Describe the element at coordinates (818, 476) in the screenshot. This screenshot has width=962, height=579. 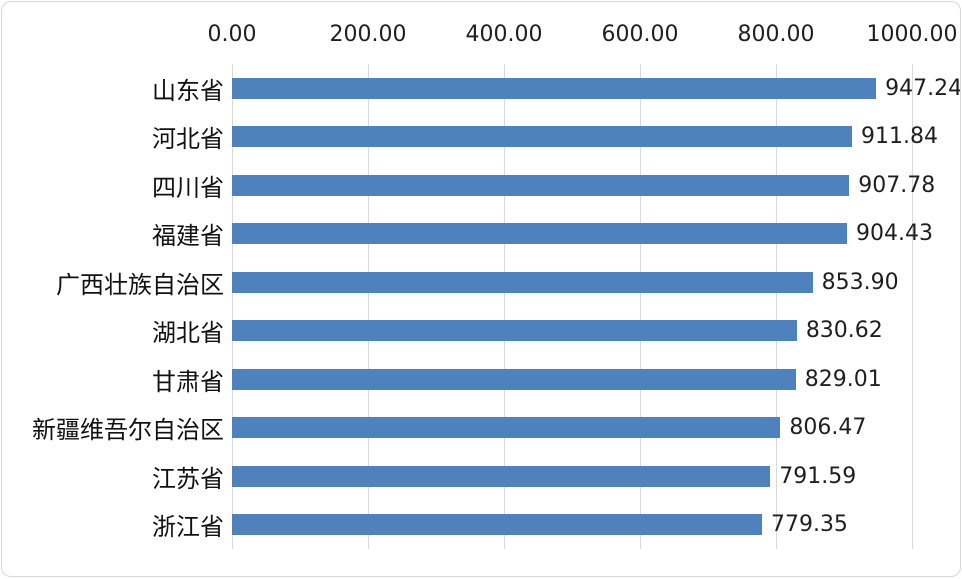
I see `value-label: 791.59` at that location.